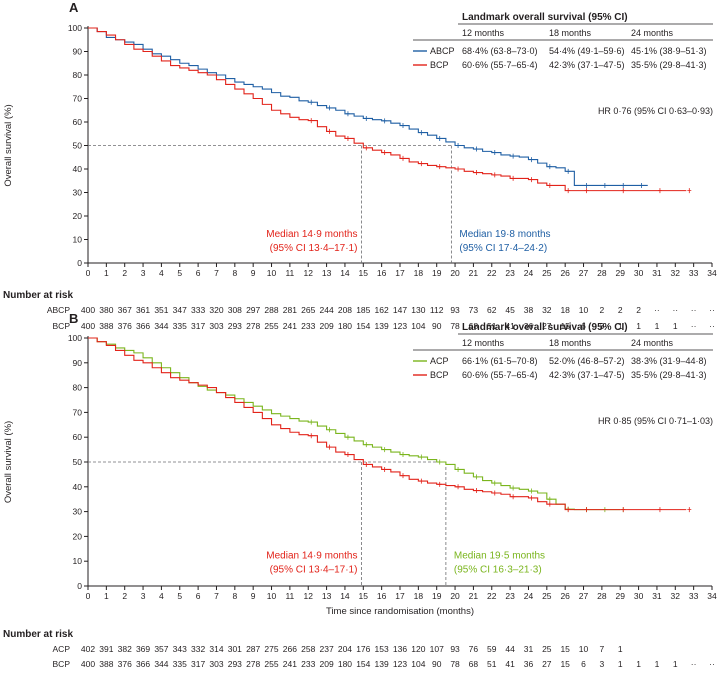  What do you see at coordinates (125, 326) in the screenshot?
I see `at-risk-value: 376` at bounding box center [125, 326].